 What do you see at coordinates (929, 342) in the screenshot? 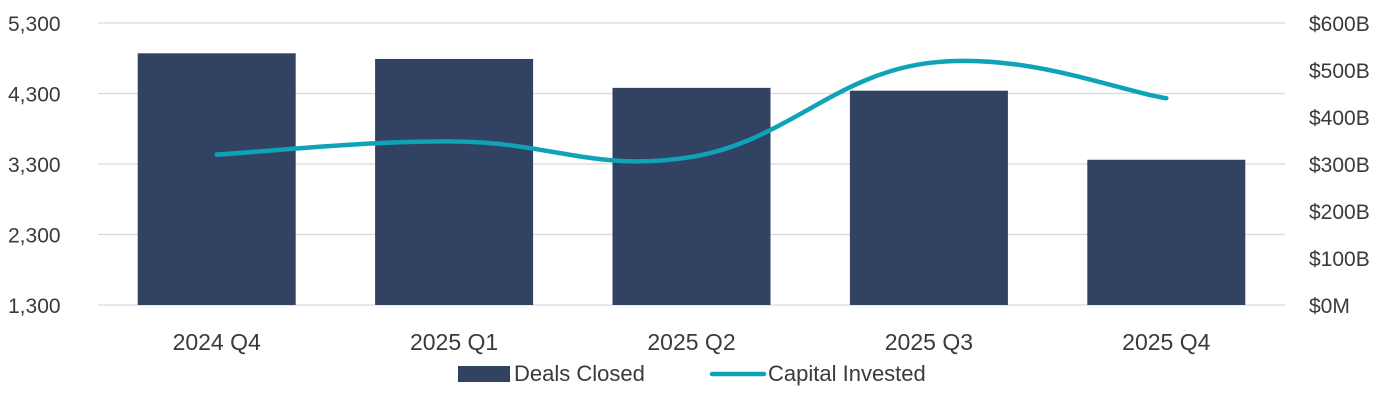
I see `x-axis-category-label: 2025 Q3` at bounding box center [929, 342].